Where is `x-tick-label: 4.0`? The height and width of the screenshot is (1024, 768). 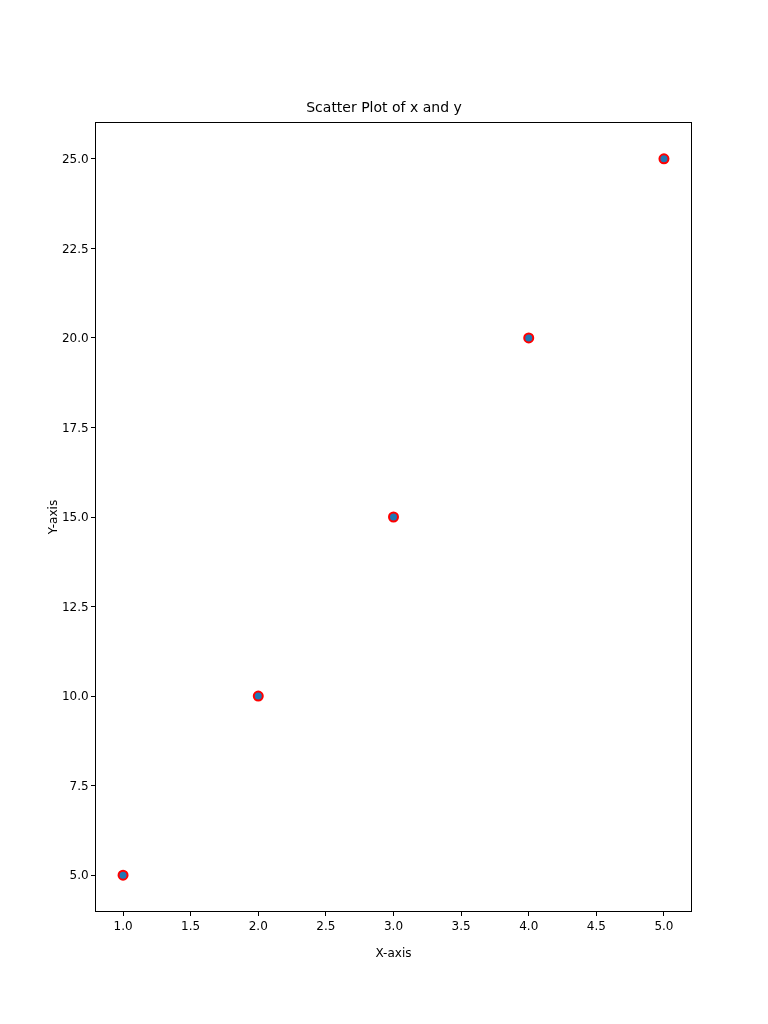 x-tick-label: 4.0 is located at coordinates (529, 926).